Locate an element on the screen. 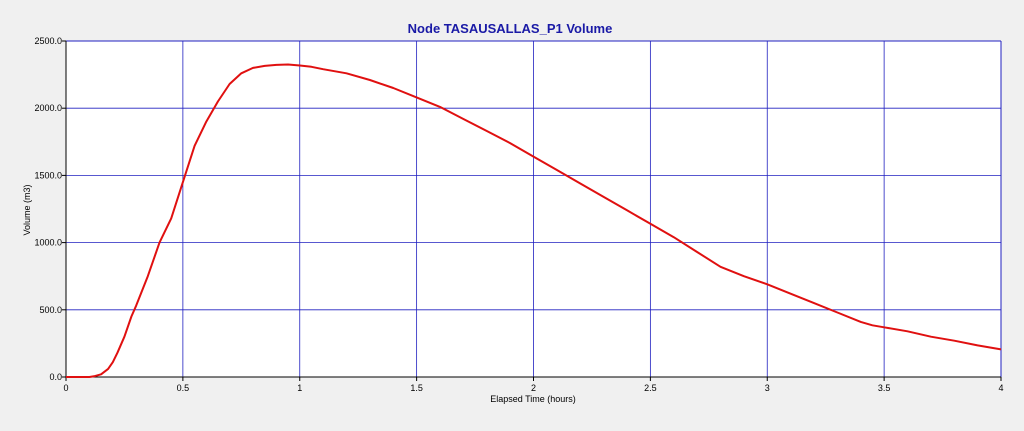  y-tick-label: 2000.0 is located at coordinates (48, 108).